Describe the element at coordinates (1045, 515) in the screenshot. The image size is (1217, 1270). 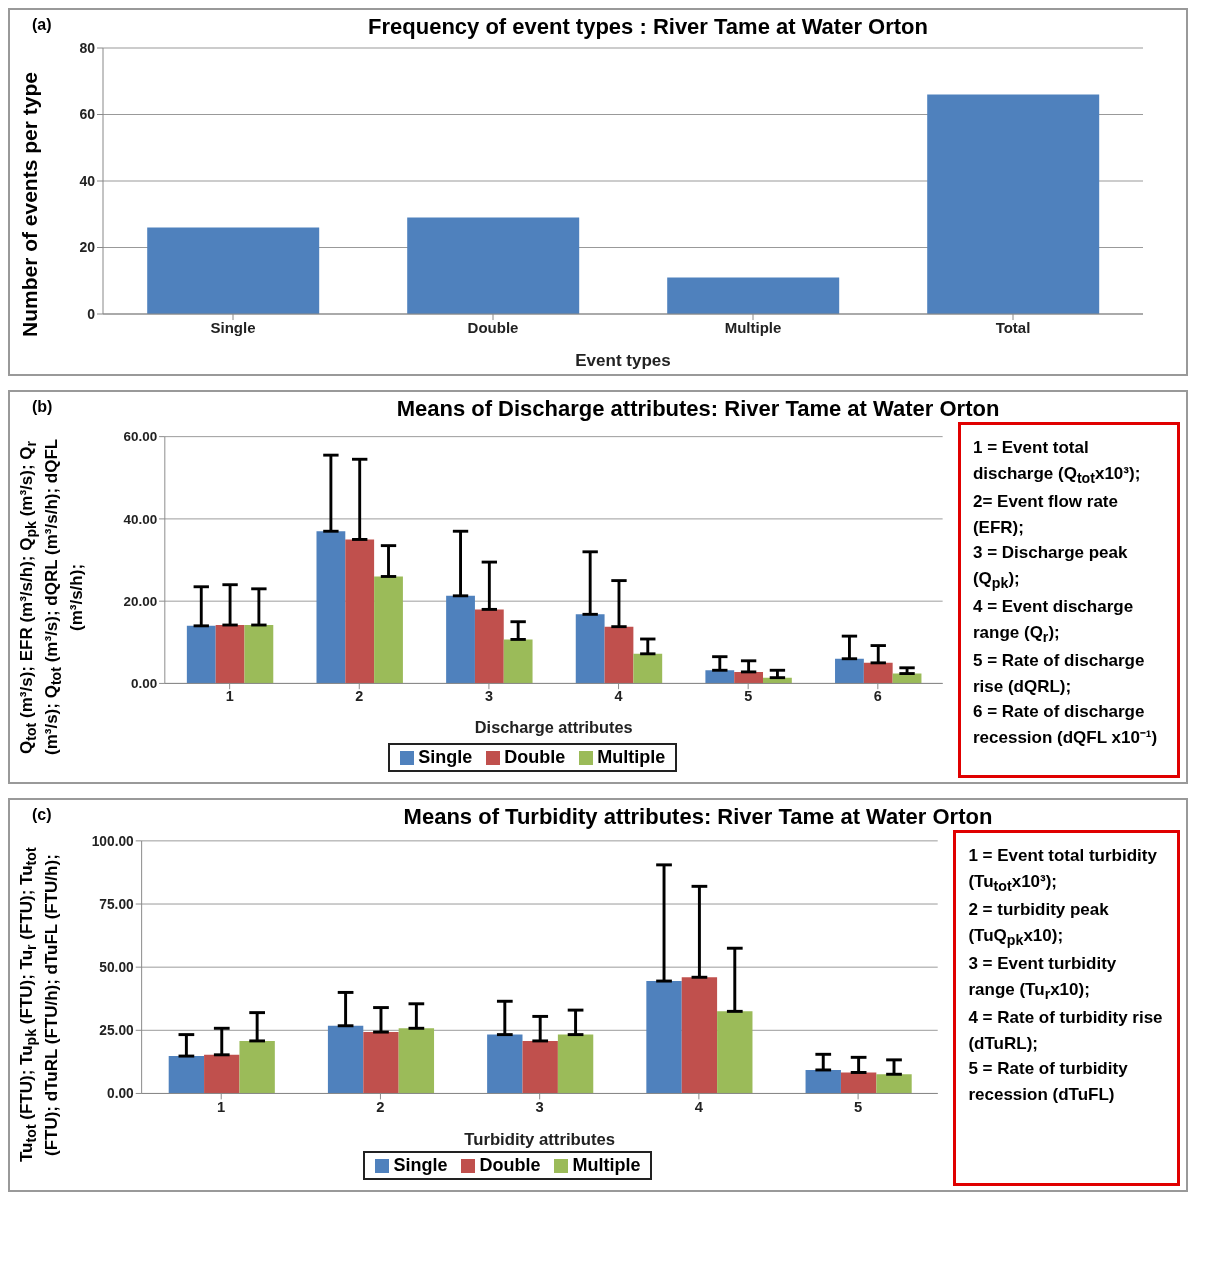
I see `text: 2= Event flow rate (EFR);` at that location.